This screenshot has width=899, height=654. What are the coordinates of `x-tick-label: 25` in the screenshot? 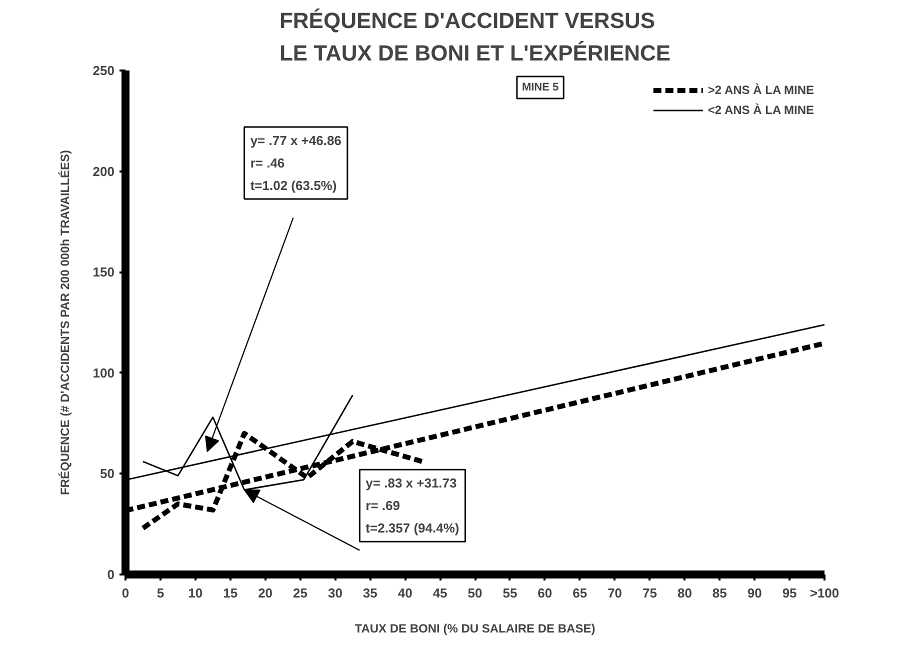 It's located at (300, 593).